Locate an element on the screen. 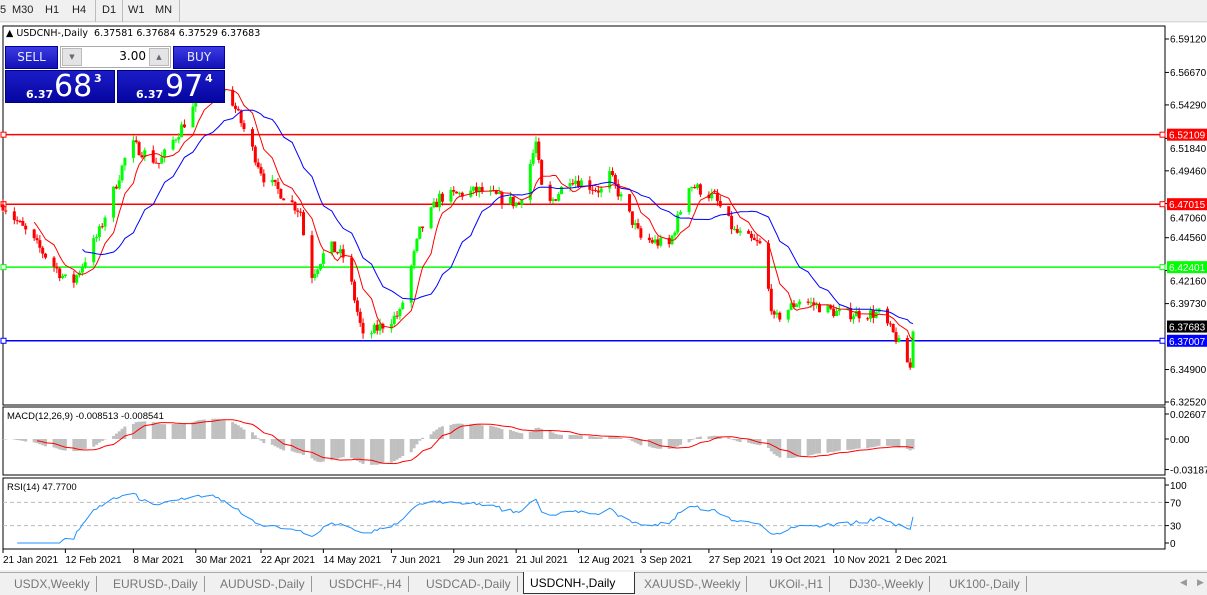 This screenshot has height=595, width=1207. tf-h1: H1 is located at coordinates (52, 10).